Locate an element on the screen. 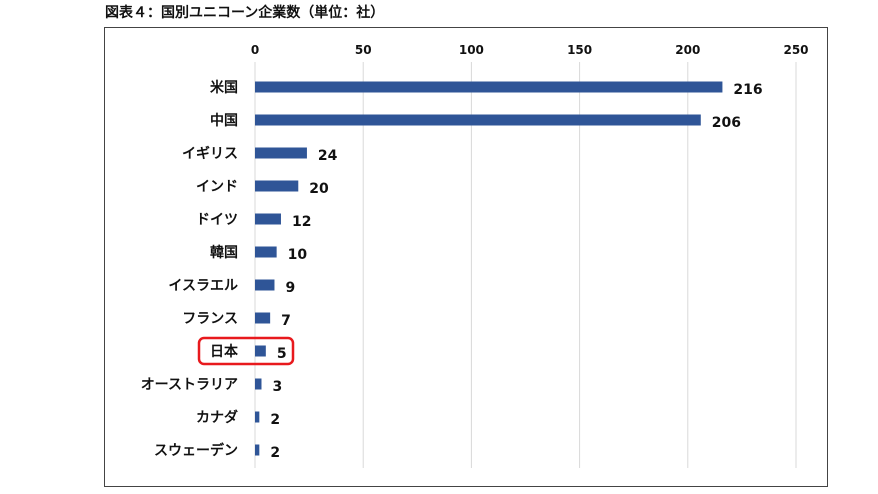 The image size is (878, 494). data-label: 216 is located at coordinates (747, 90).